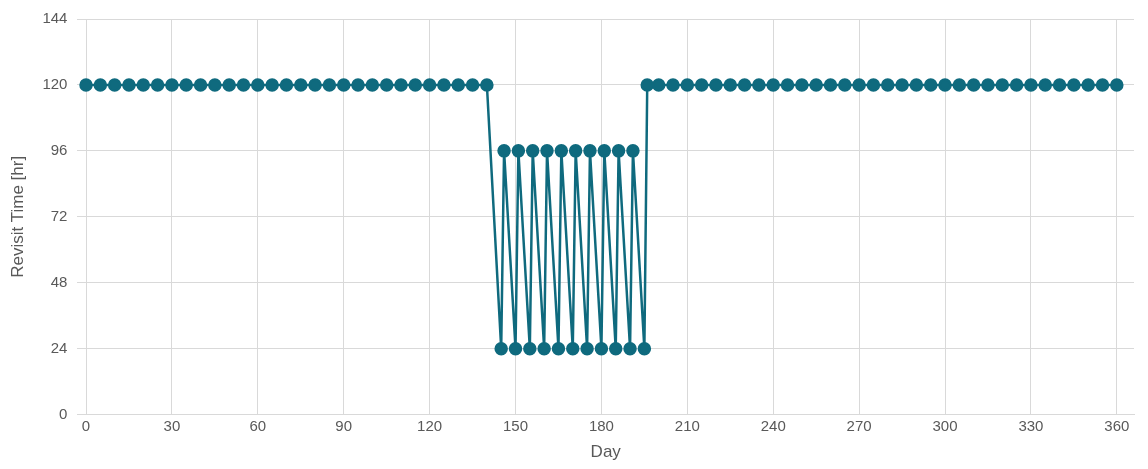 The image size is (1148, 469). Describe the element at coordinates (344, 425) in the screenshot. I see `x-tick-label: 90` at that location.